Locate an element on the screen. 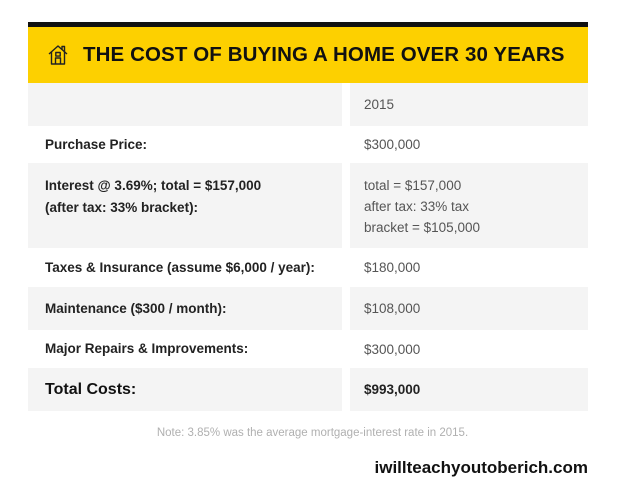 The width and height of the screenshot is (617, 499). row-label: Maintenance ($300 / month): is located at coordinates (185, 308).